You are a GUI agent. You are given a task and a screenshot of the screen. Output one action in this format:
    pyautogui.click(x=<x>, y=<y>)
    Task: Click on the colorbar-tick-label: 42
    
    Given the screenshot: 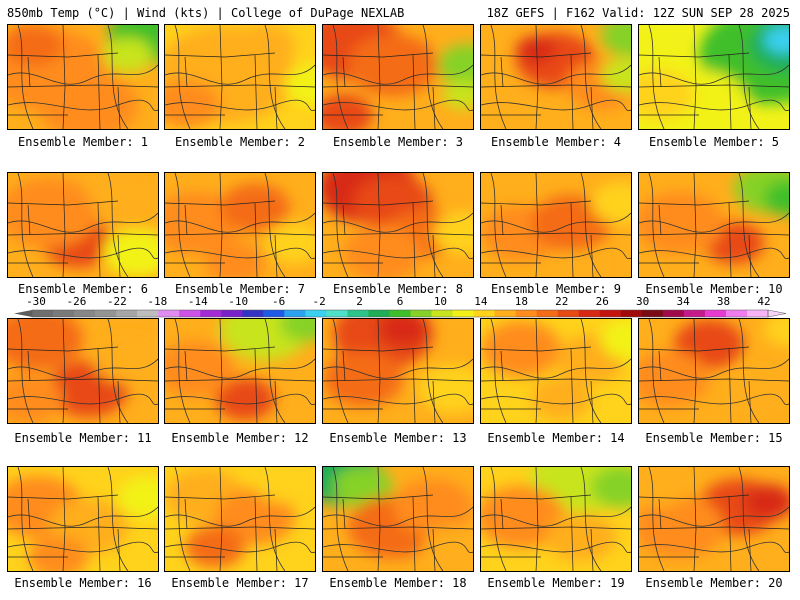 What is the action you would take?
    pyautogui.click(x=764, y=301)
    